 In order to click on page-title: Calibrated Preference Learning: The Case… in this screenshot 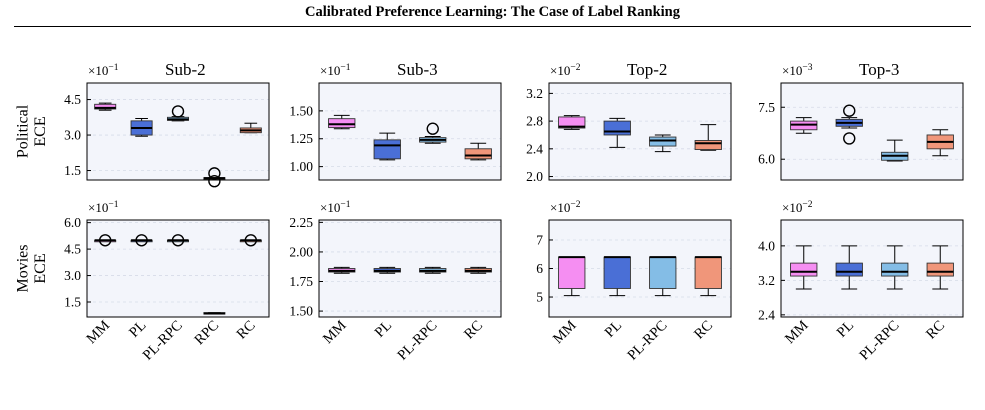, I will do `click(492, 12)`.